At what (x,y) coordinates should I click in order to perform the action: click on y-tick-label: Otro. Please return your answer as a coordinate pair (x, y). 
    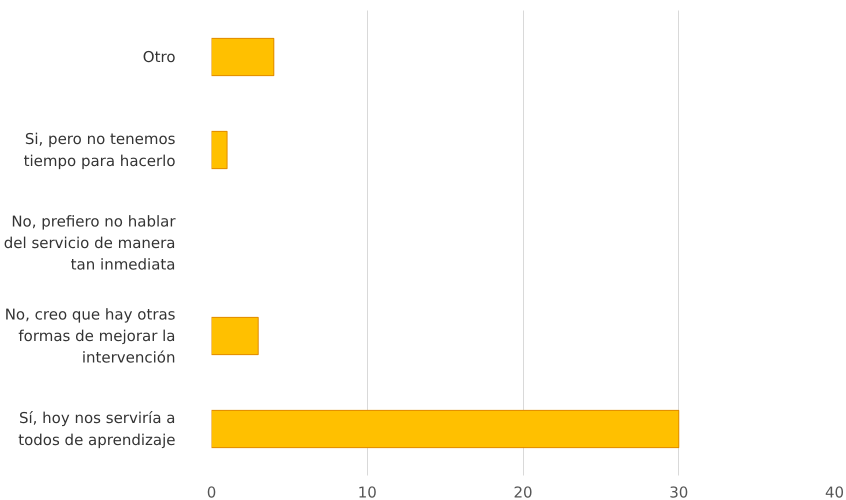
    Looking at the image, I should click on (159, 57).